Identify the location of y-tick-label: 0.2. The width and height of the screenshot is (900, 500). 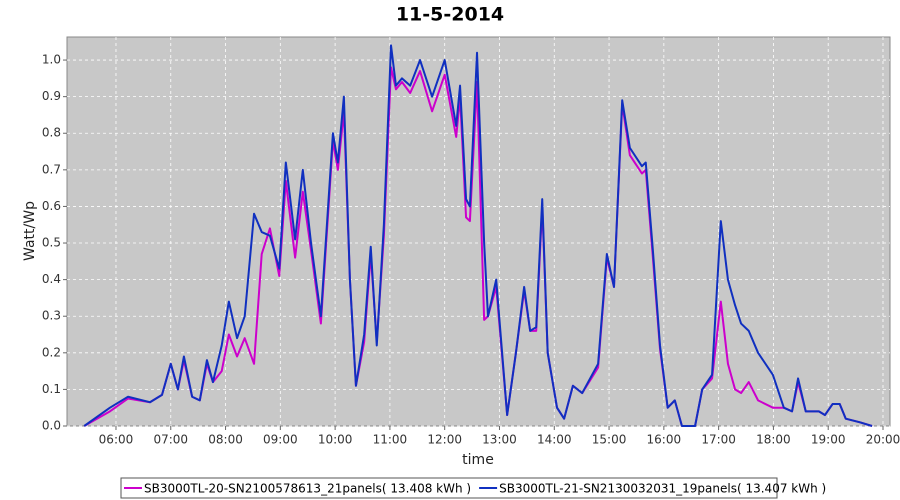
(51, 352).